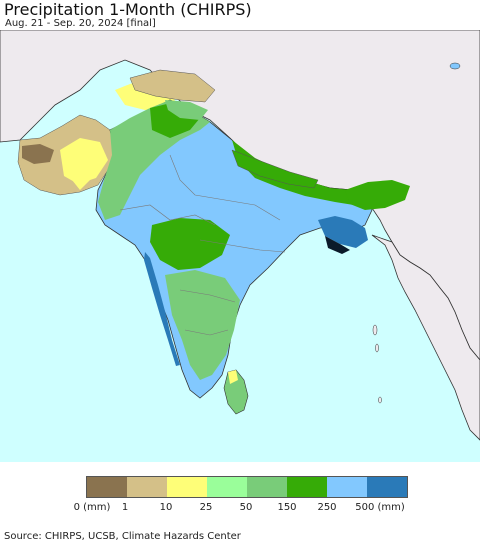 This screenshot has width=480, height=546. What do you see at coordinates (202, 325) in the screenshot?
I see `region-deccan-green` at bounding box center [202, 325].